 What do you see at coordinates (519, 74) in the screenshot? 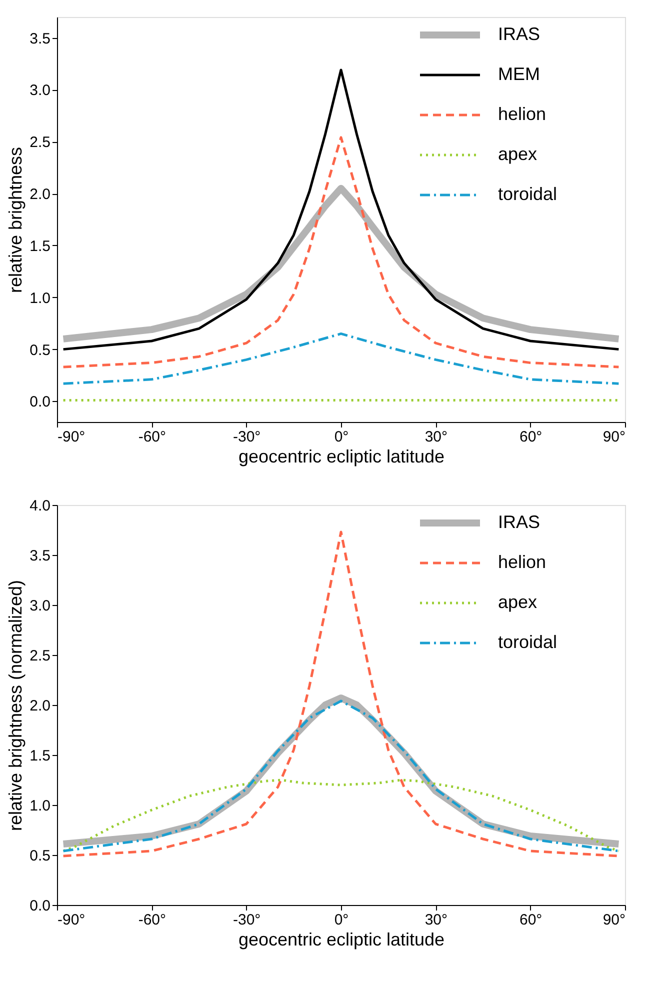
I see `legend-label: MEM` at bounding box center [519, 74].